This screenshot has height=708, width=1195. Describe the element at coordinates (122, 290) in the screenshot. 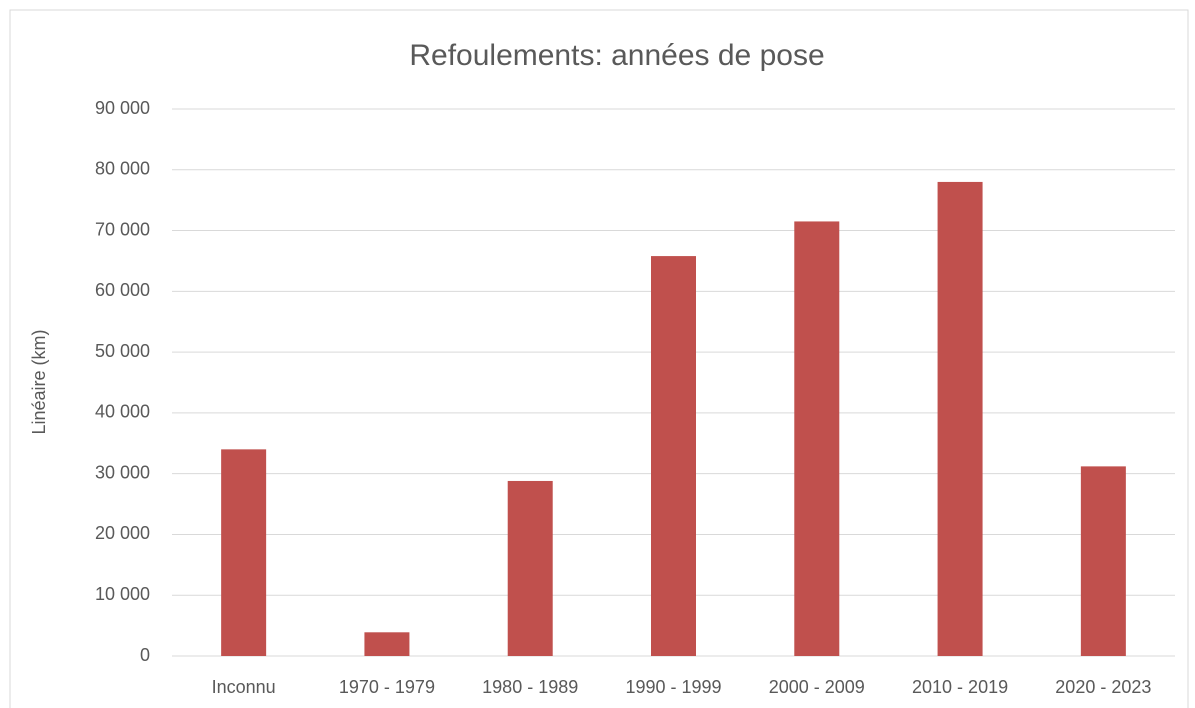

I see `y-tick-label: 60 000` at that location.